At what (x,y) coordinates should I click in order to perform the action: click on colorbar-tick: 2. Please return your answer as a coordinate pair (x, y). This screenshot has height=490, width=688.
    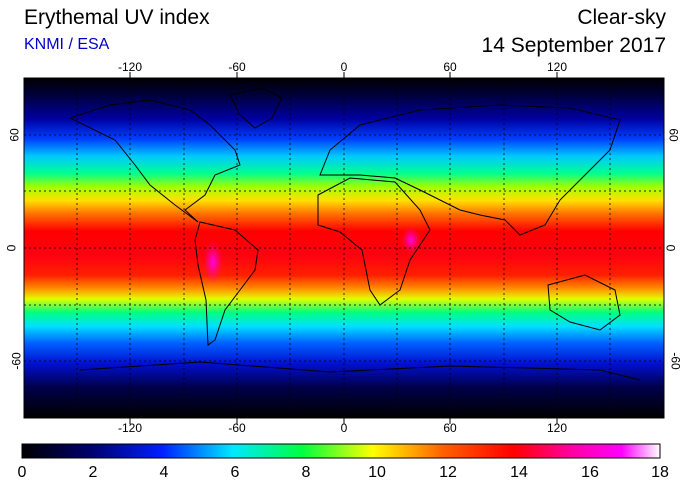
    Looking at the image, I should click on (93, 472).